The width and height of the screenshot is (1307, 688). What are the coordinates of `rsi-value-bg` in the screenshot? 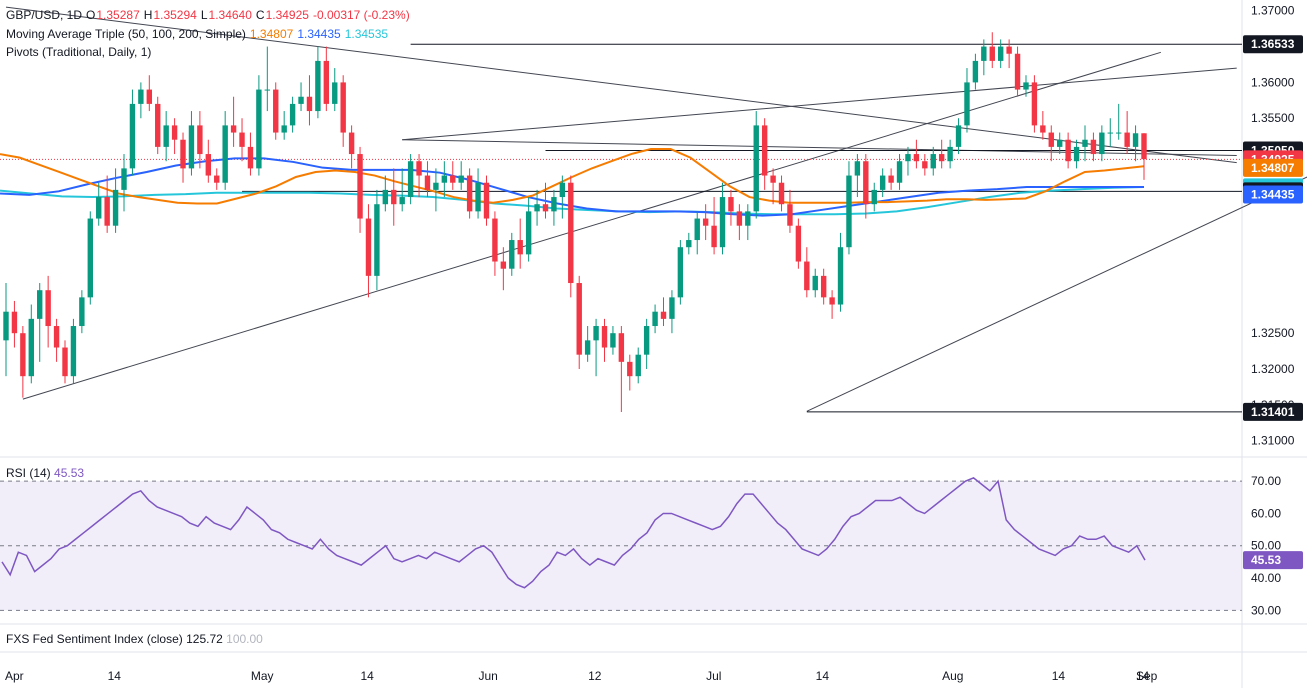 It's located at (1273, 560).